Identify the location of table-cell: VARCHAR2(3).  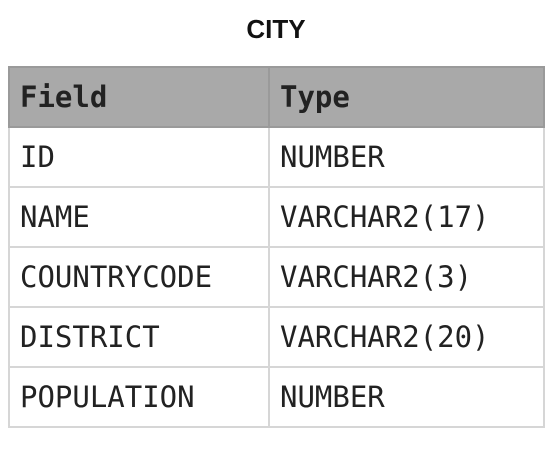
(406, 277).